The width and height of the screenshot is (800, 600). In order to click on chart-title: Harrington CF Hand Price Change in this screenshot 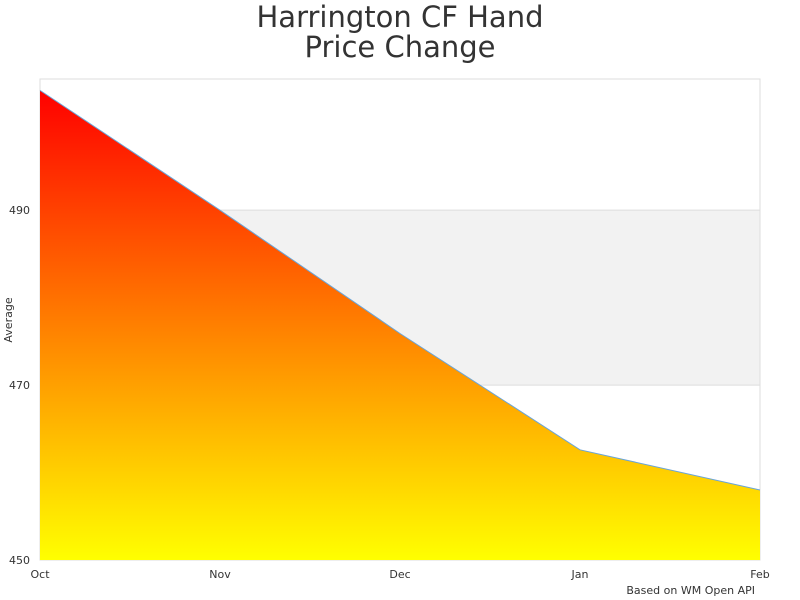, I will do `click(400, 32)`.